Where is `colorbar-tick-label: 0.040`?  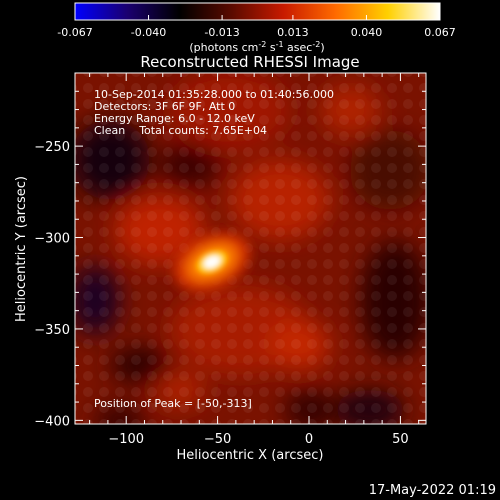 colorbar-tick-label: 0.040 is located at coordinates (367, 32).